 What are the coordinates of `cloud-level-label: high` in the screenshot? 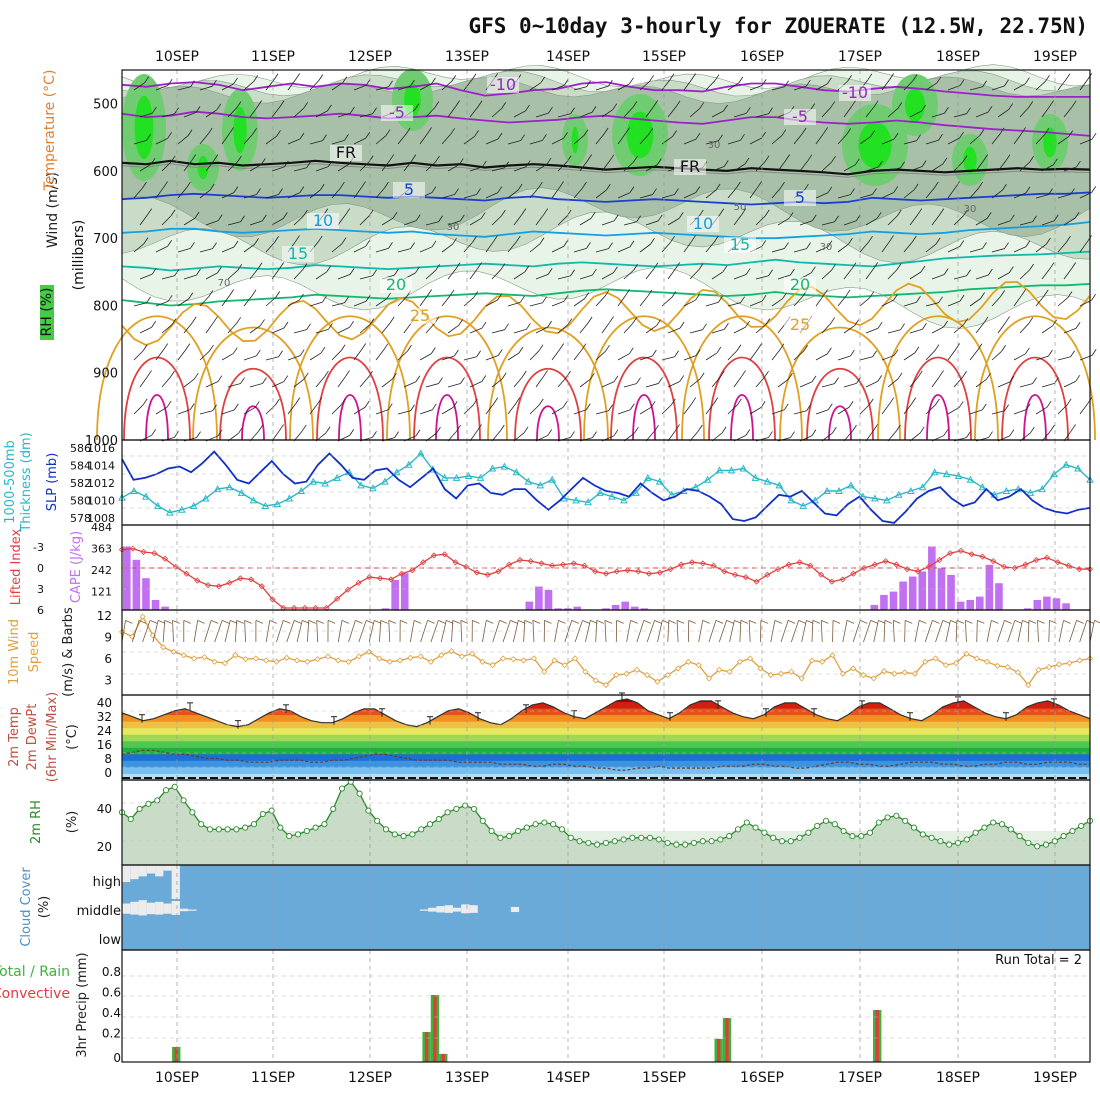 It's located at (107, 882).